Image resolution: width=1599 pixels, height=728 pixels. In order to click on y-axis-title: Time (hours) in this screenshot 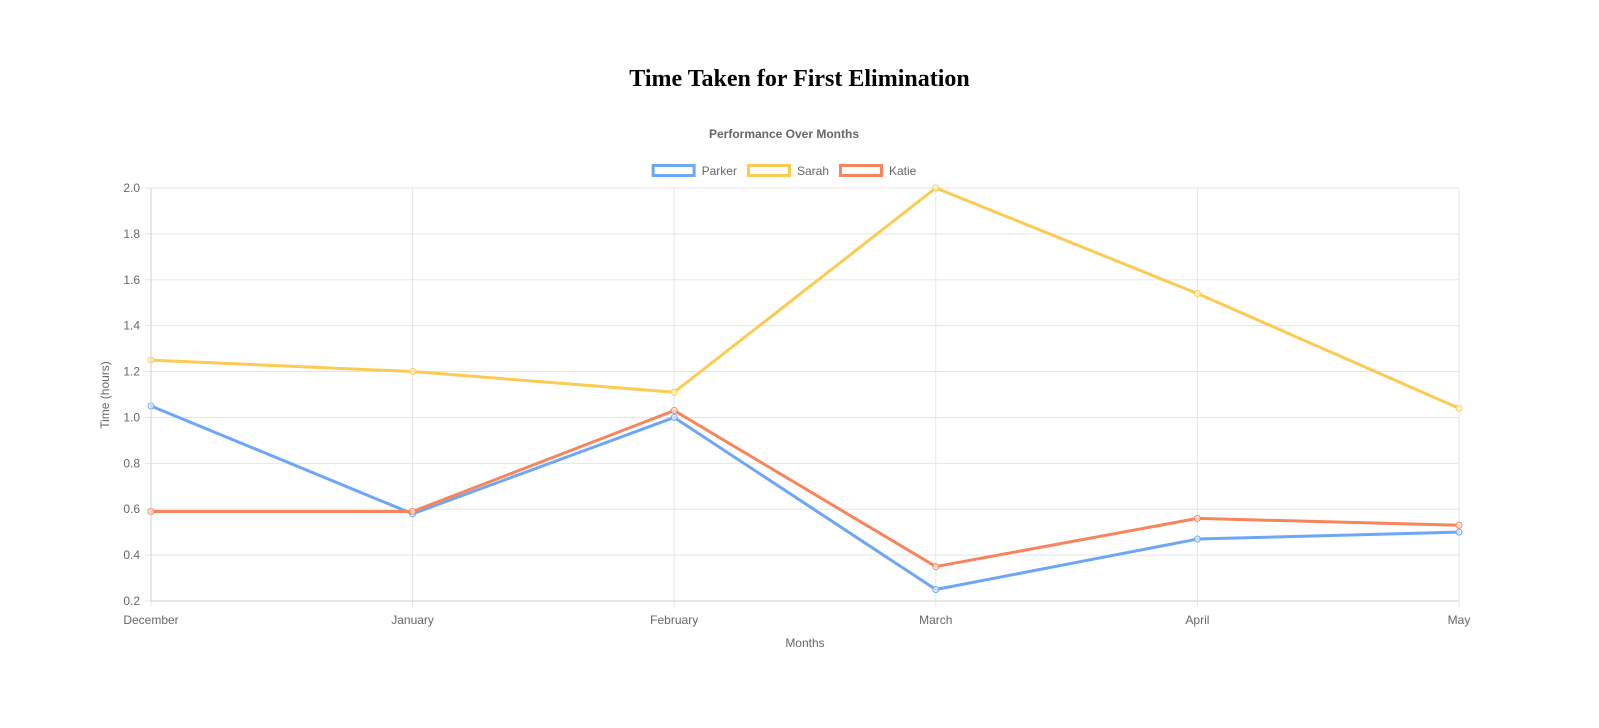, I will do `click(105, 395)`.